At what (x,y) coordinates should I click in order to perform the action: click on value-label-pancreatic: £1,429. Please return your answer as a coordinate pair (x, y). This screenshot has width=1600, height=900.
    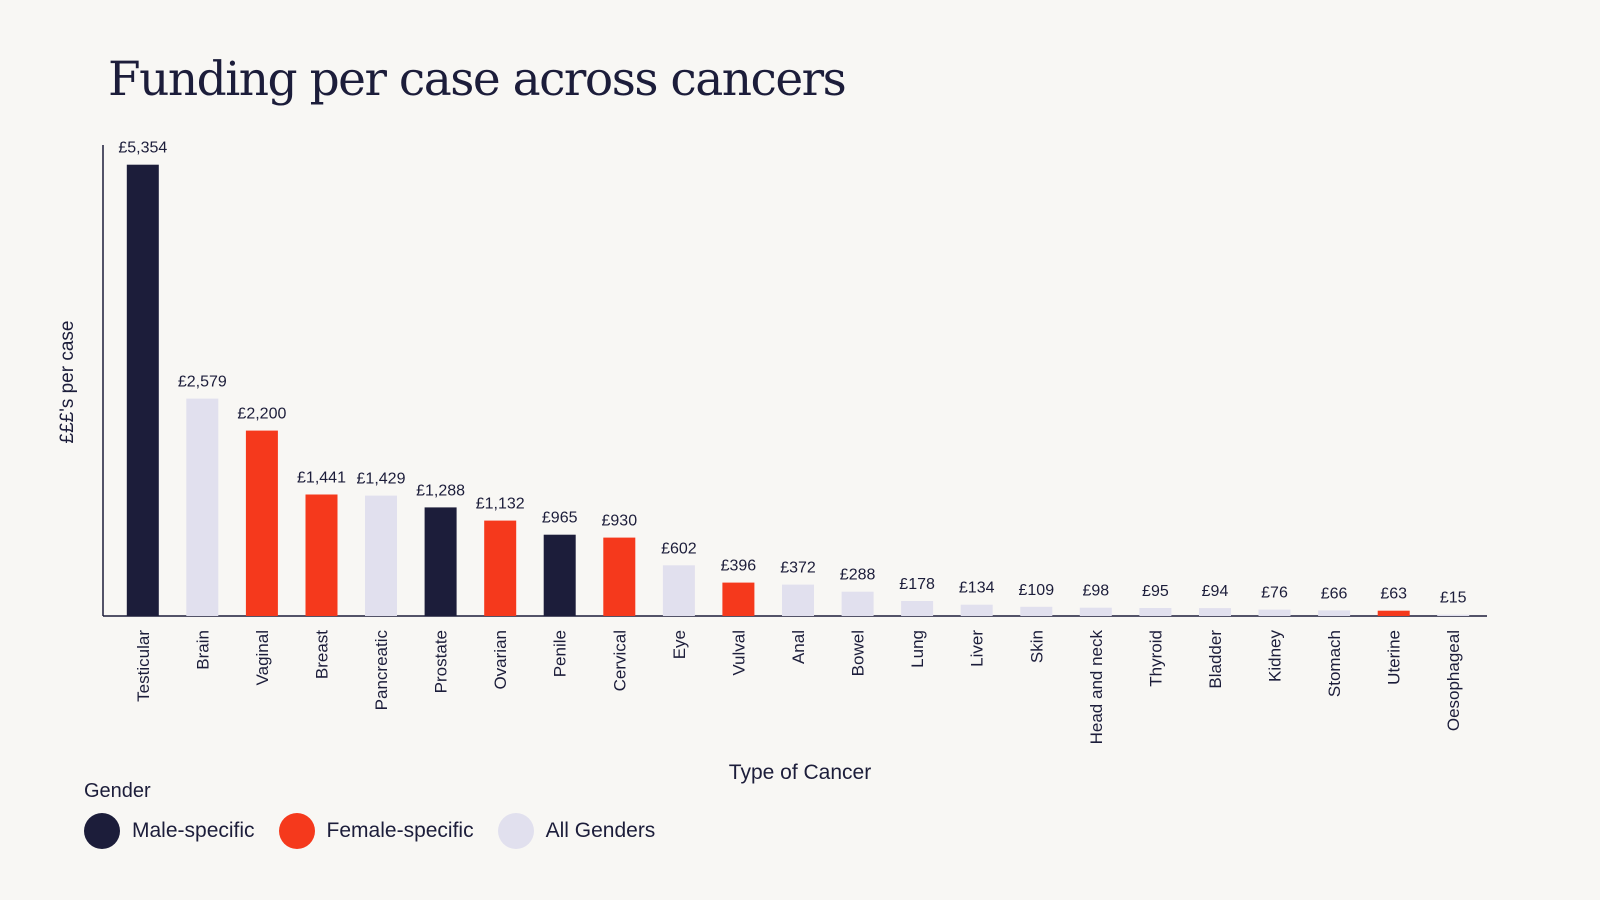
    Looking at the image, I should click on (381, 479).